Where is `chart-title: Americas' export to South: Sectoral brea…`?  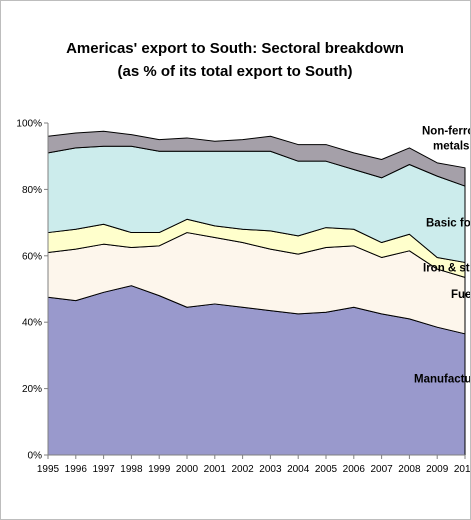 chart-title: Americas' export to South: Sectoral brea… is located at coordinates (235, 48).